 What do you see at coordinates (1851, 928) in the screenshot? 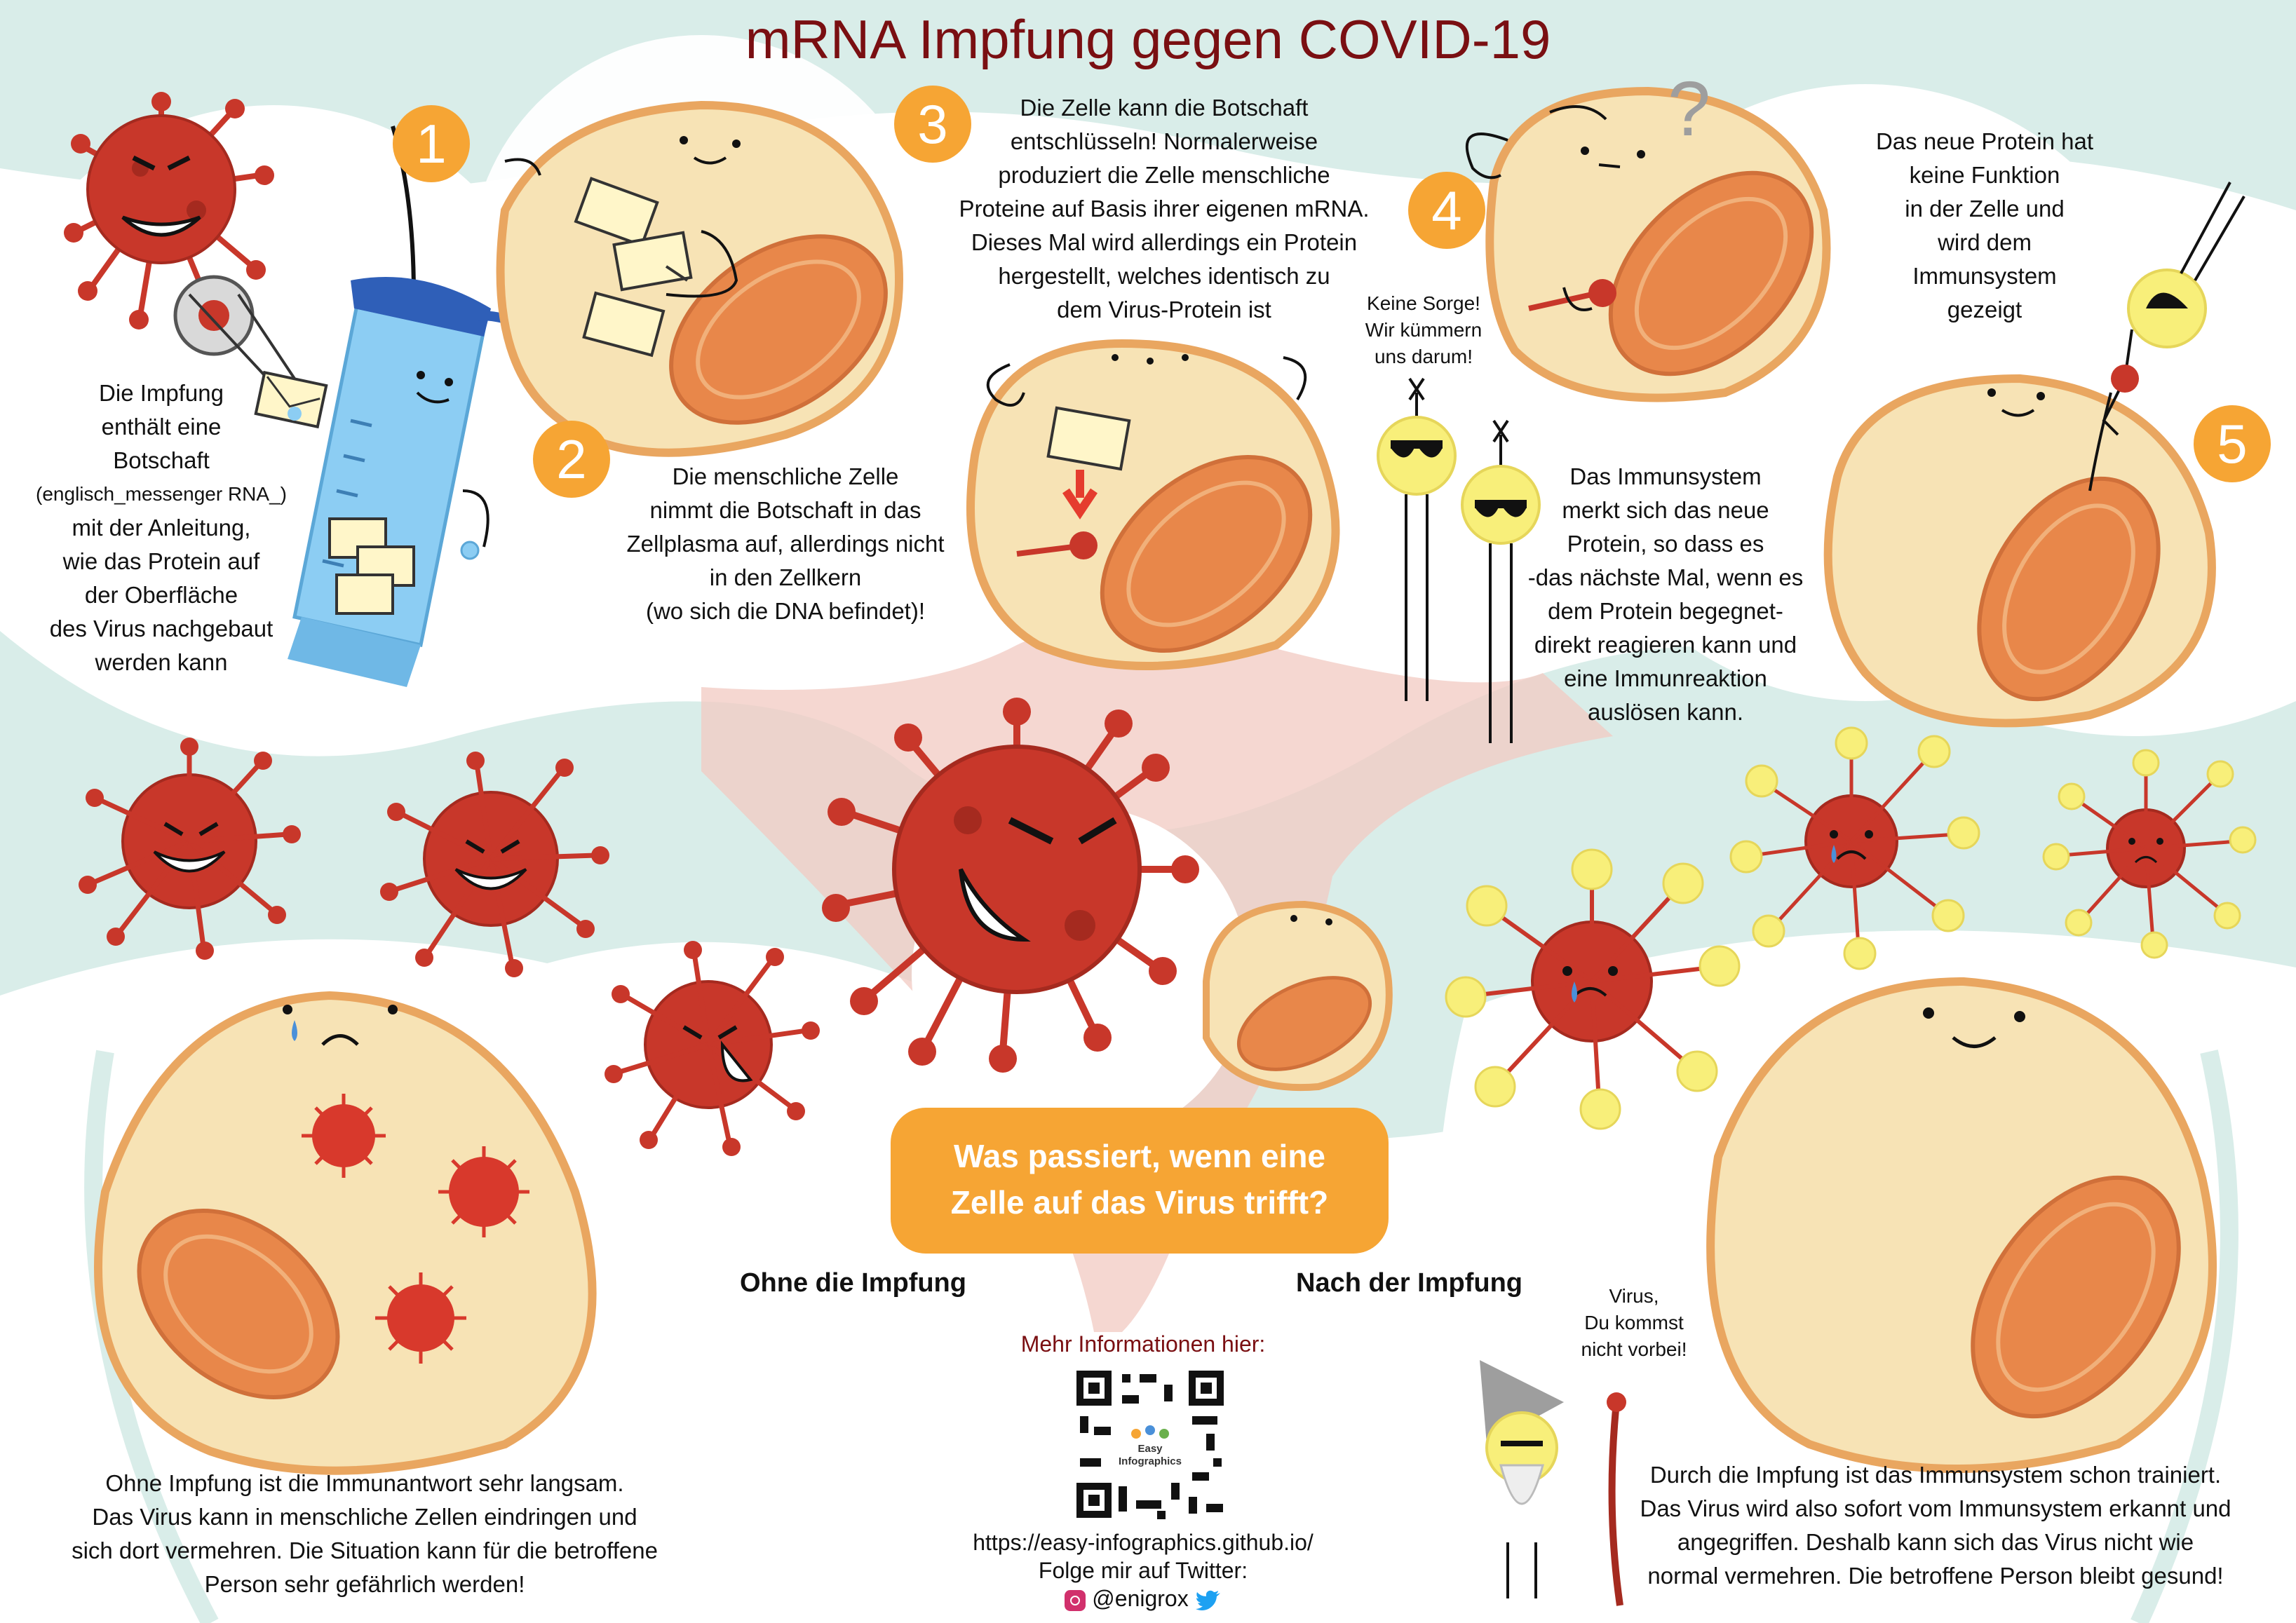
I see `virus-row-right` at bounding box center [1851, 928].